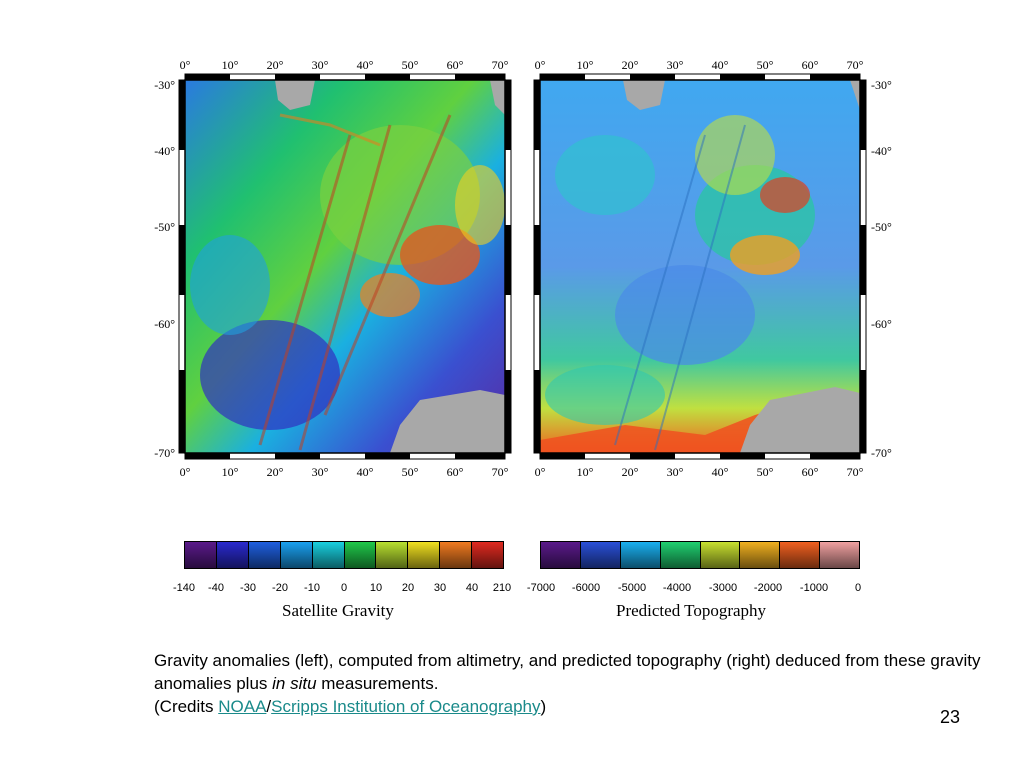 The image size is (1024, 768). Describe the element at coordinates (406, 706) in the screenshot. I see `scripps-link: Scripps Institution of Oceanography` at that location.